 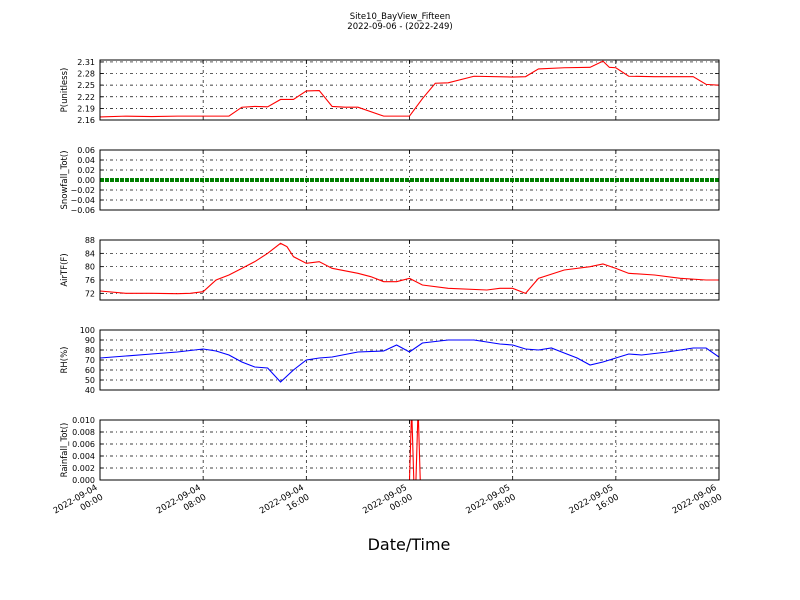 I want to click on x-tick-label: 2022-09-0400:00, so click(x=78, y=504).